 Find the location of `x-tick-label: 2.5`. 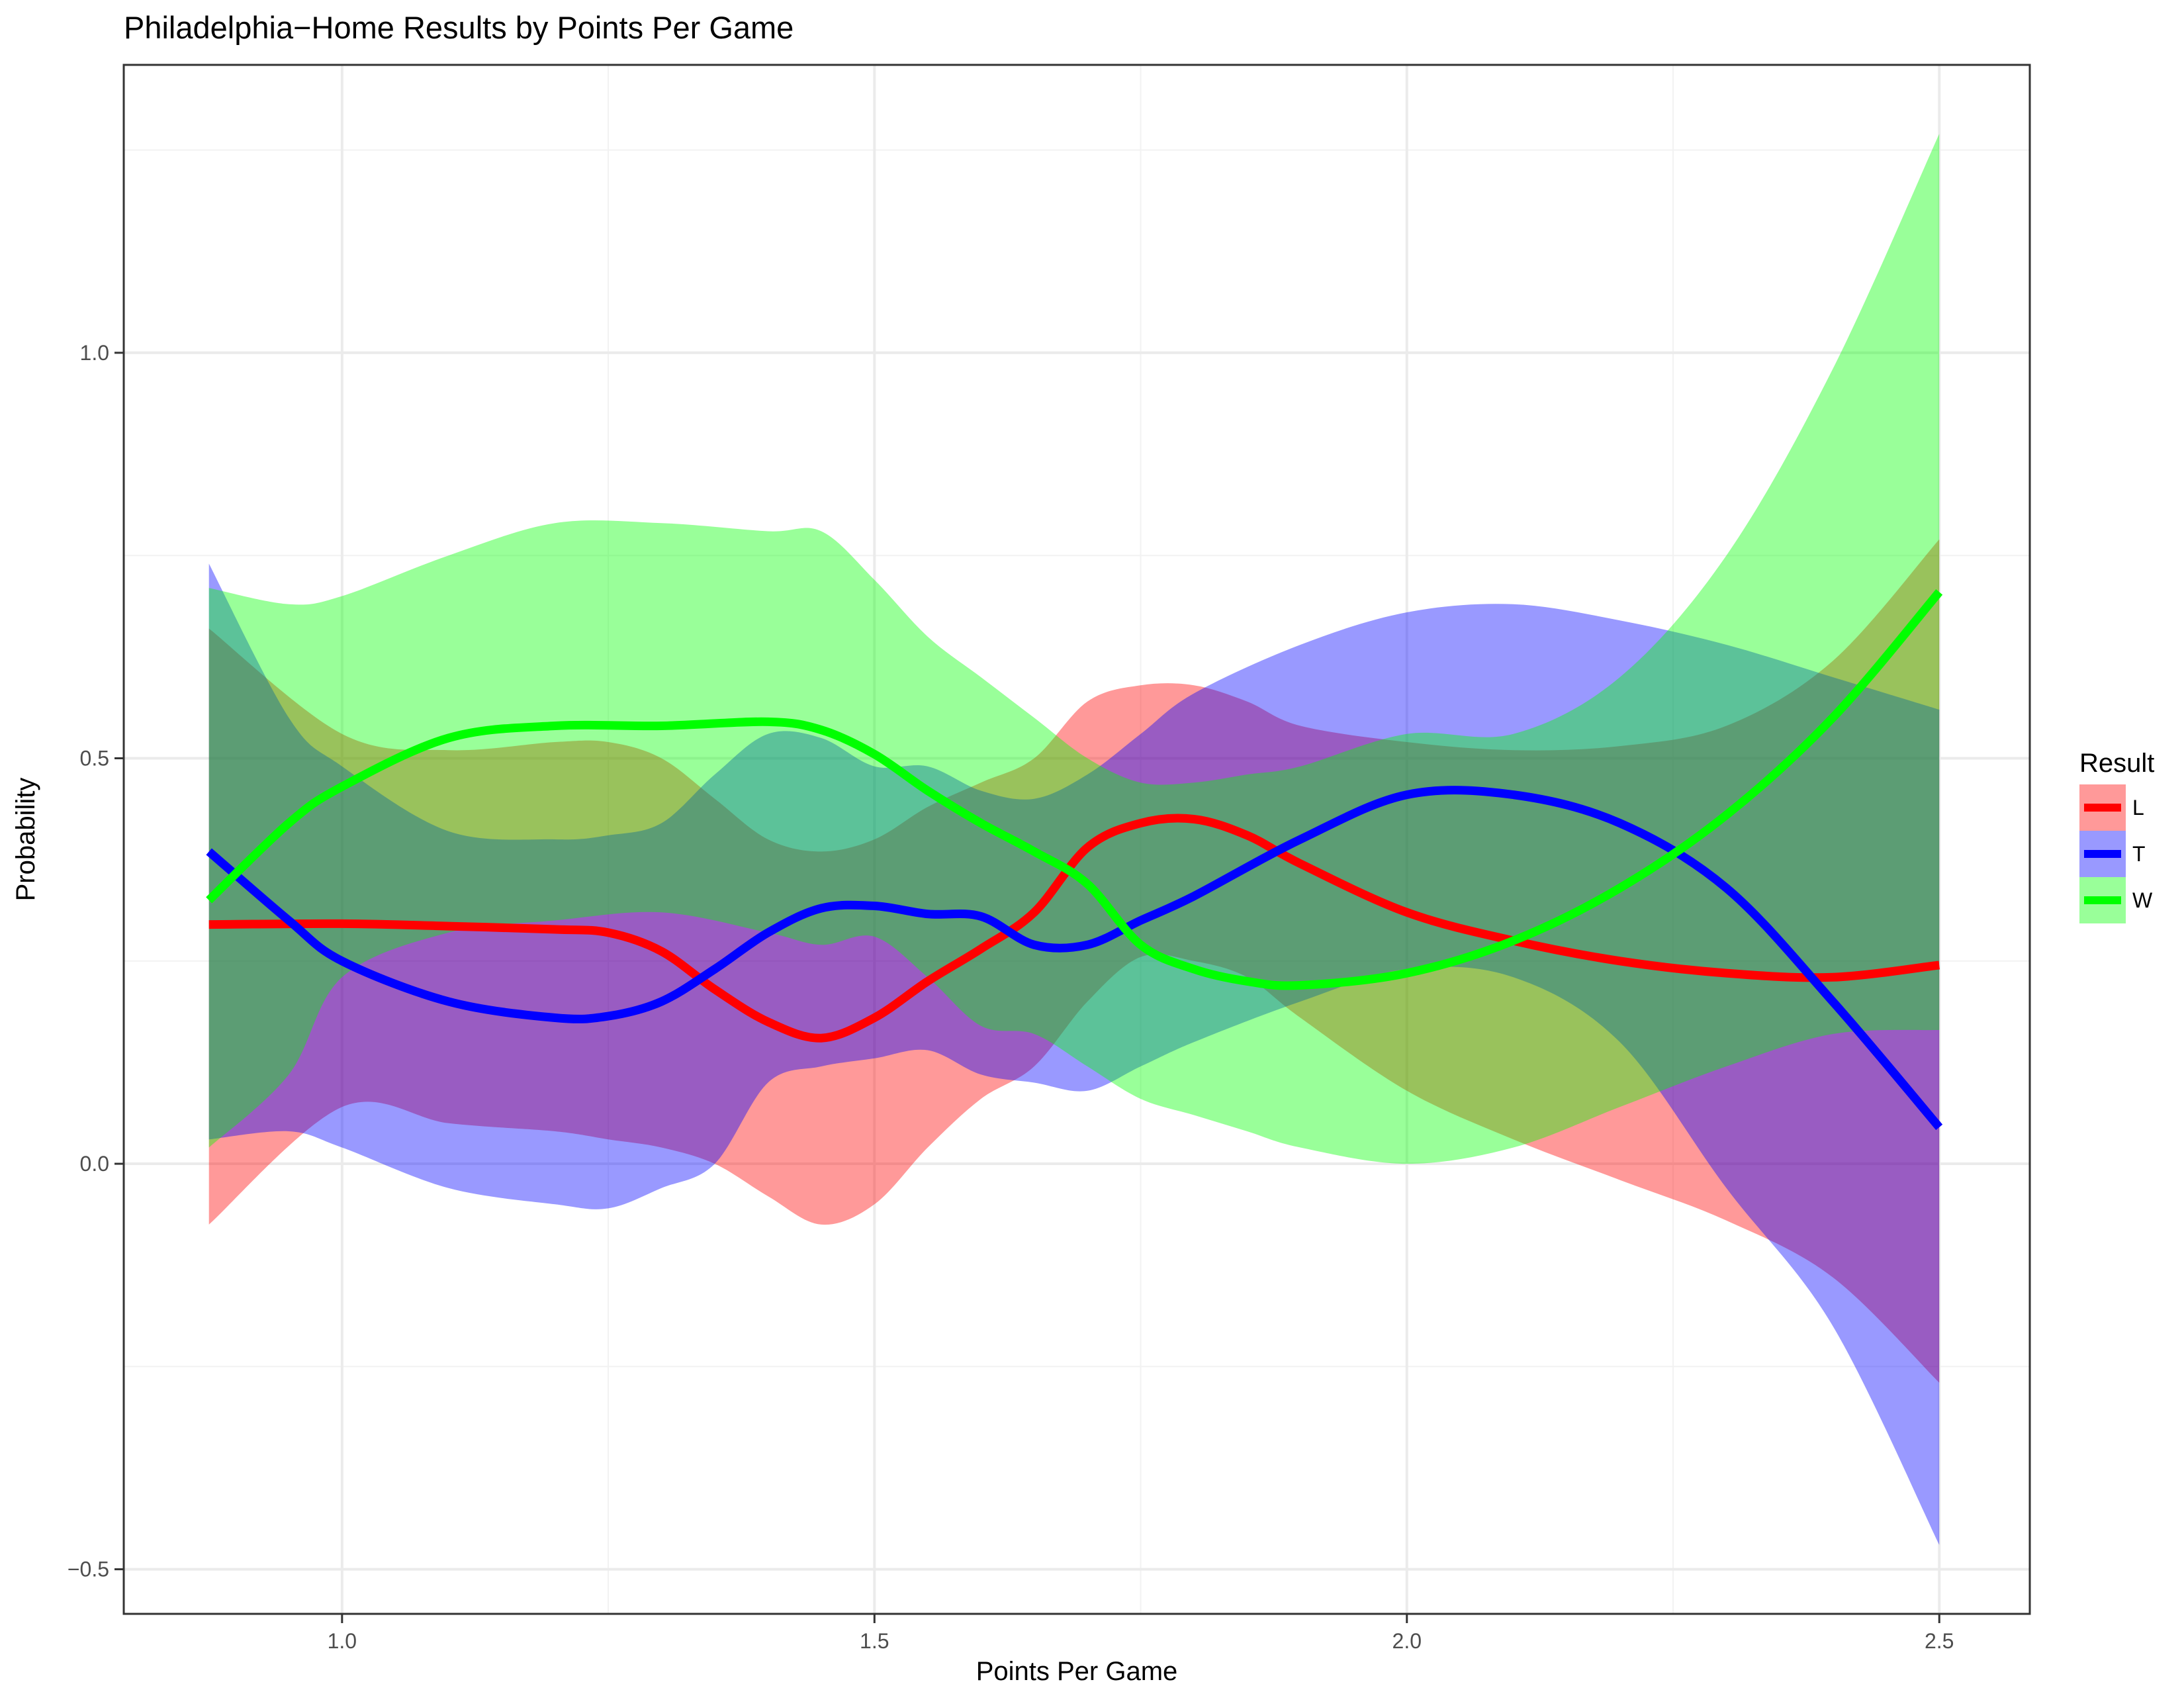

x-tick-label: 2.5 is located at coordinates (1940, 1641).